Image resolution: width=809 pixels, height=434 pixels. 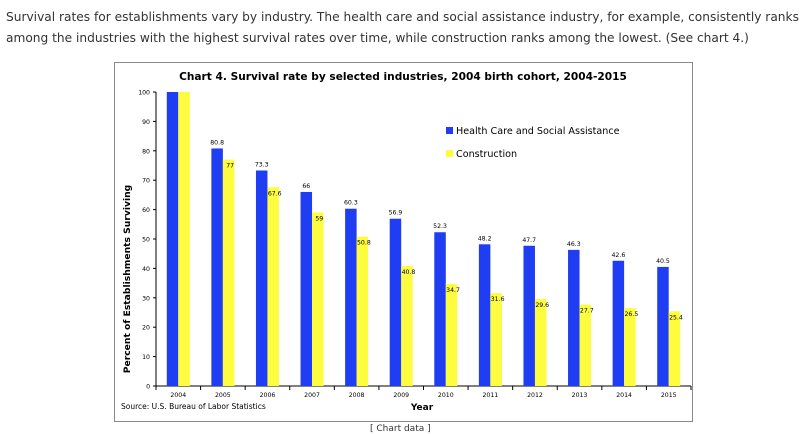 What do you see at coordinates (401, 395) in the screenshot?
I see `x-tick-label: 2009` at bounding box center [401, 395].